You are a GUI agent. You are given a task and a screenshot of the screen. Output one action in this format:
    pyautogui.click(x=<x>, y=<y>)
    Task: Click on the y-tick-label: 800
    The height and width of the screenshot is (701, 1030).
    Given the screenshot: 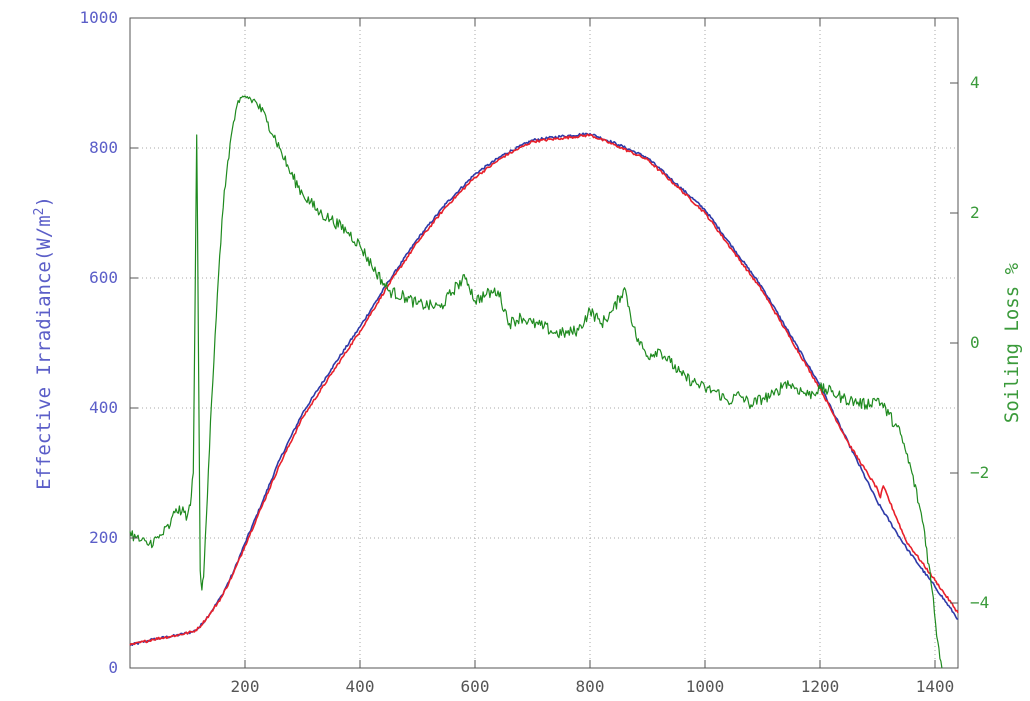 What is the action you would take?
    pyautogui.click(x=103, y=147)
    